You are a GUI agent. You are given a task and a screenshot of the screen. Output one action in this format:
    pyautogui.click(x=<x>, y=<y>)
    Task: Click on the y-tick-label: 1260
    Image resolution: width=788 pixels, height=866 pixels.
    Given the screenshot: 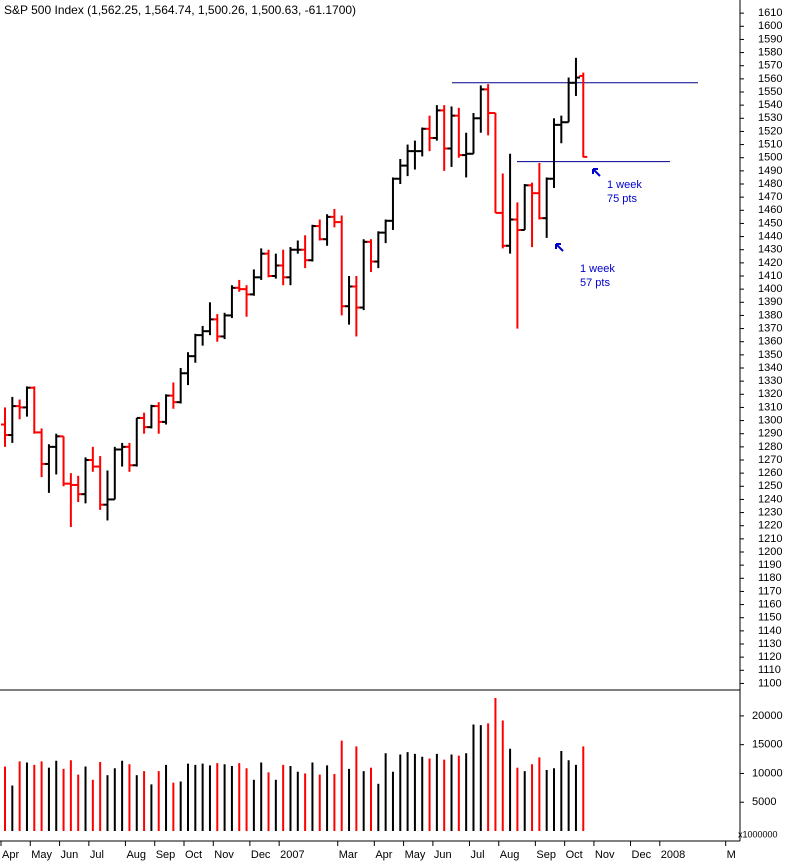 What is the action you would take?
    pyautogui.click(x=770, y=473)
    